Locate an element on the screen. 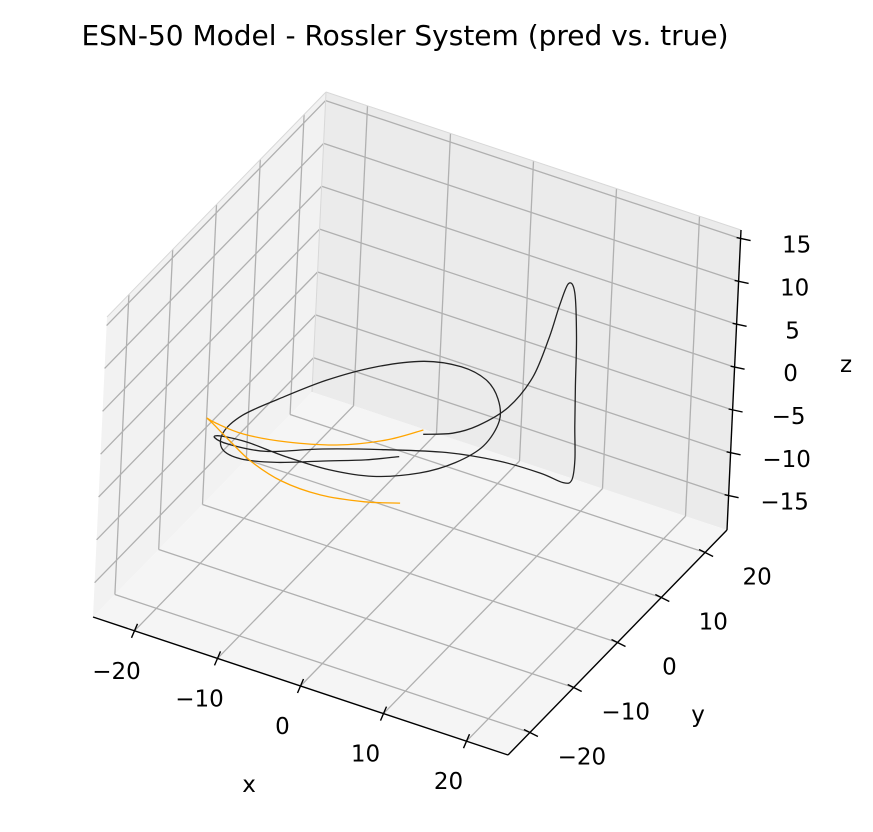 The width and height of the screenshot is (873, 832). series-pred-line is located at coordinates (315, 460).